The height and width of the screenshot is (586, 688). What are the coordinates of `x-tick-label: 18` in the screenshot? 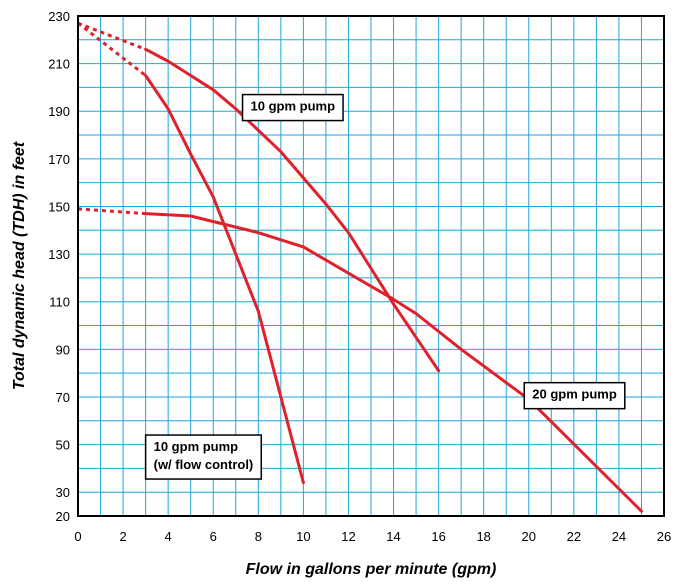 It's located at (483, 536).